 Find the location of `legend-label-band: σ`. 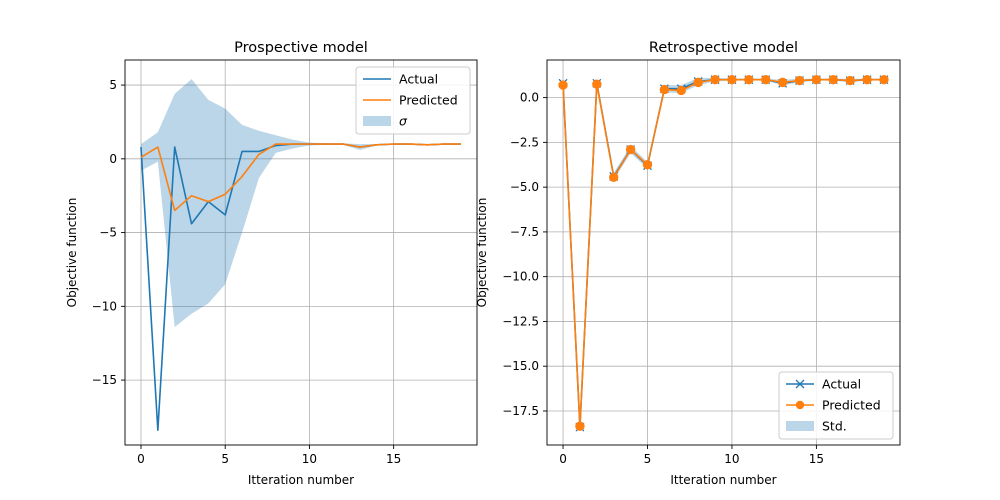

legend-label-band: σ is located at coordinates (403, 121).